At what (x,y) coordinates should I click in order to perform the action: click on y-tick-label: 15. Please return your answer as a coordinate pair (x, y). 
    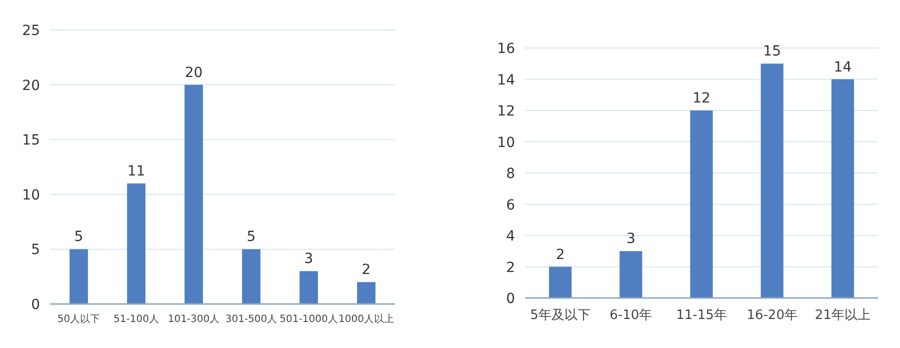
    Looking at the image, I should click on (31, 140).